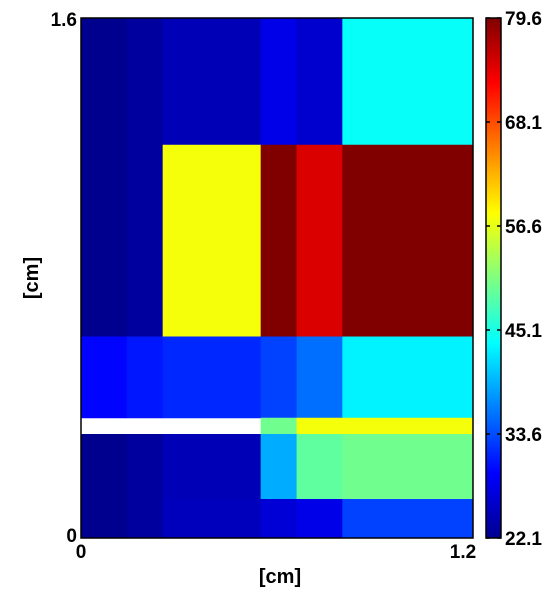  Describe the element at coordinates (64, 20) in the screenshot. I see `y-tick-top: 1.6` at that location.